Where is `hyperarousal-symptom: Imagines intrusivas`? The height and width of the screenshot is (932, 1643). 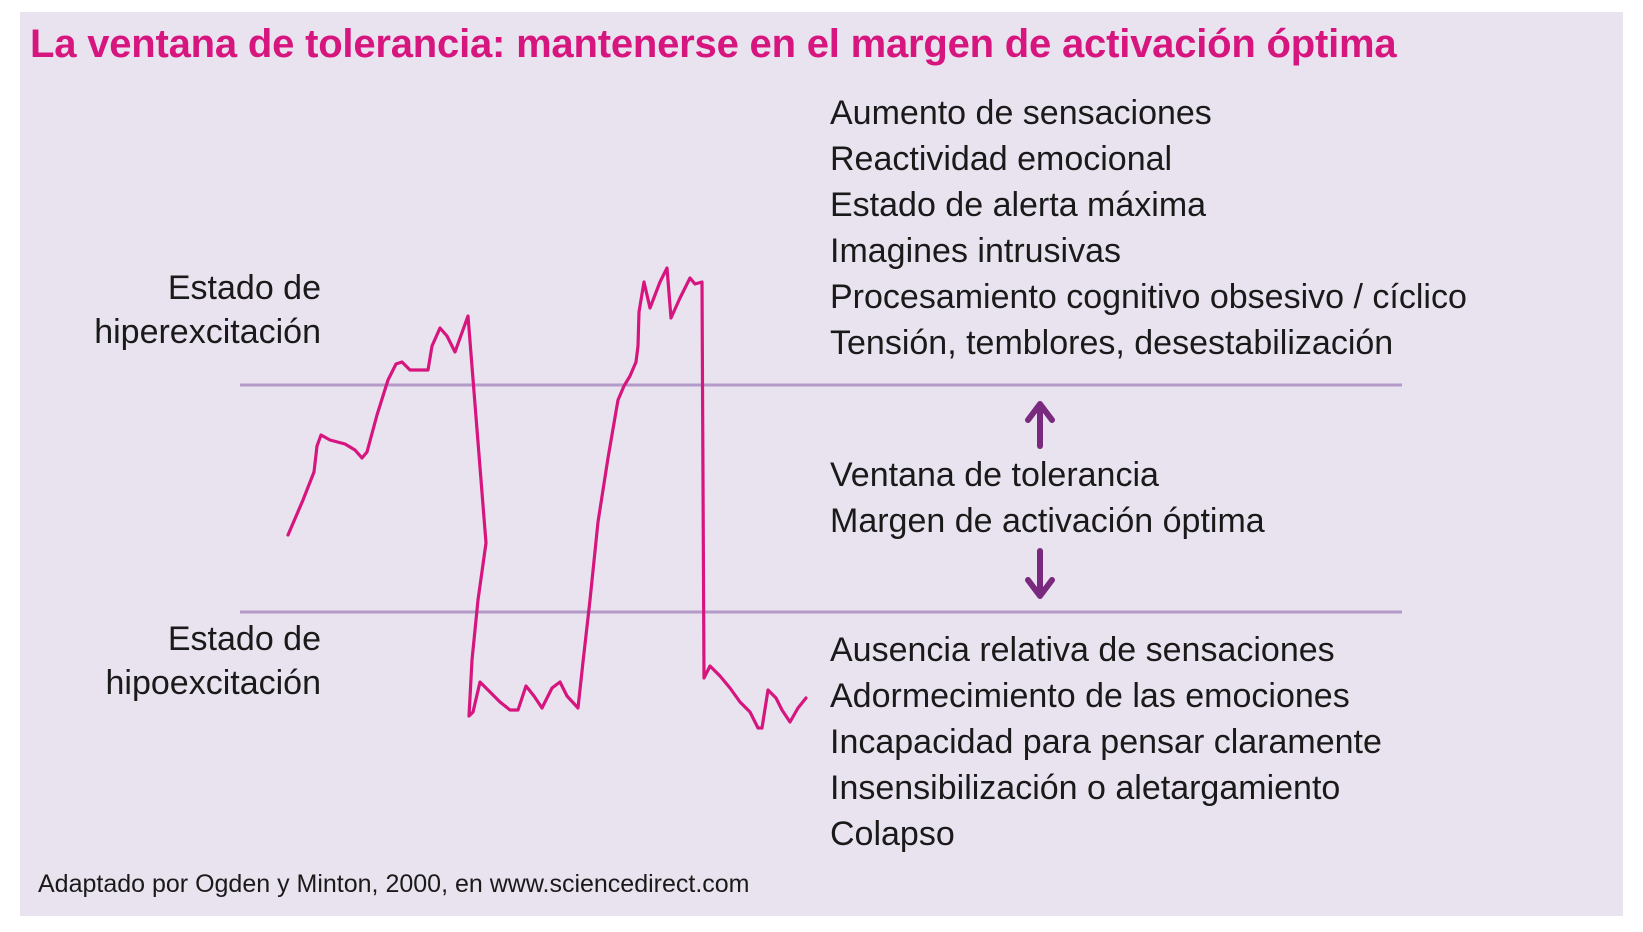 hyperarousal-symptom: Imagines intrusivas is located at coordinates (976, 251).